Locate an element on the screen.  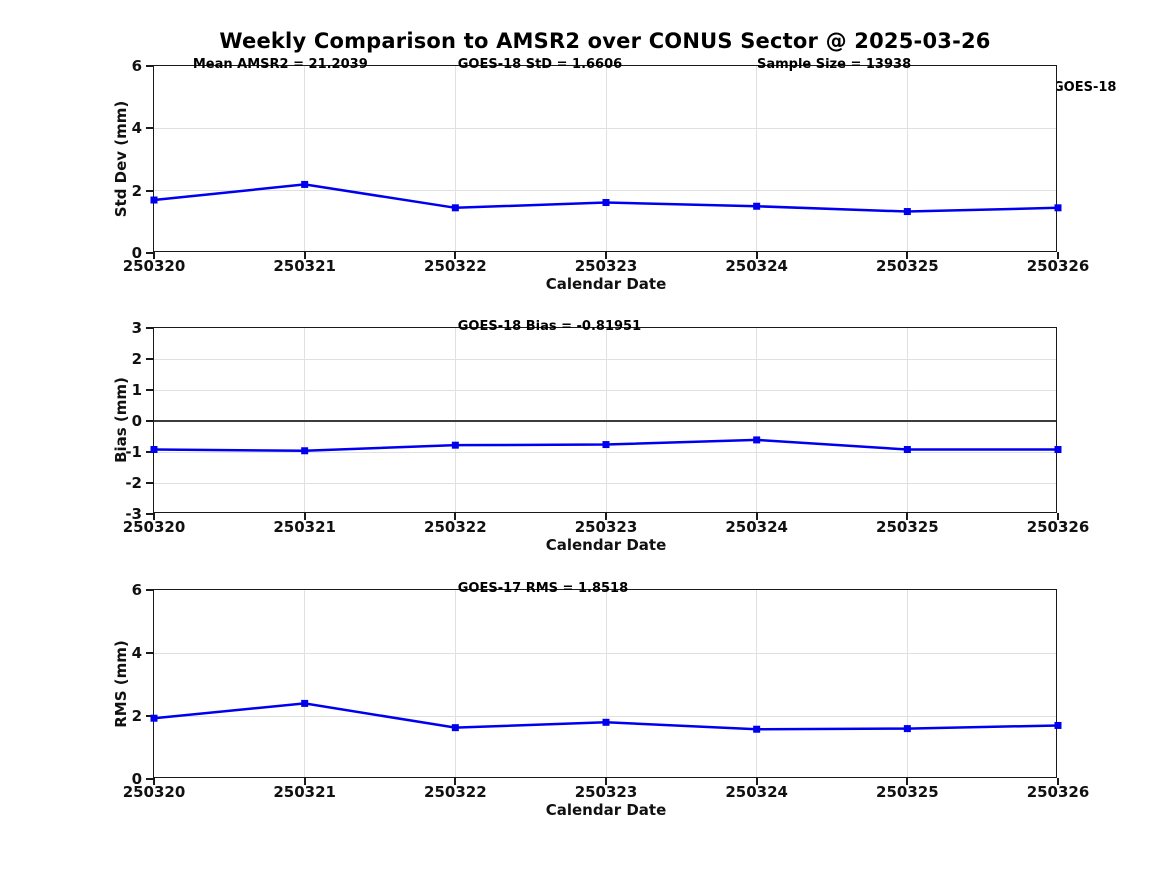
series-plot-bias is located at coordinates (606, 445).